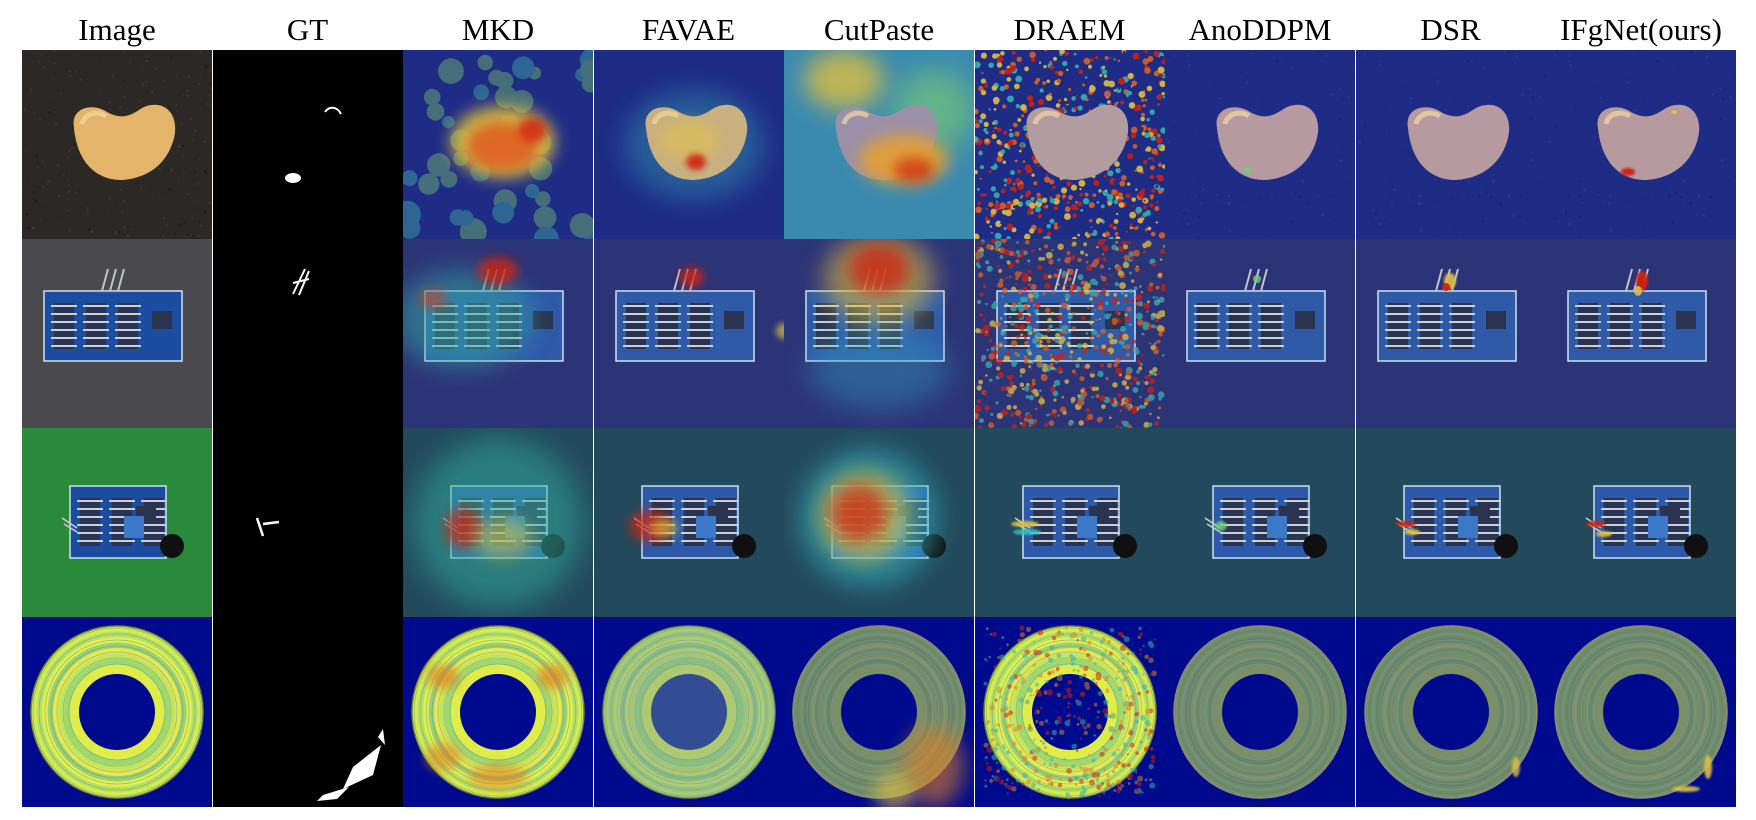 Image resolution: width=1756 pixels, height=820 pixels. I want to click on panel-ultrasonic-pcb-draem, so click(1070, 334).